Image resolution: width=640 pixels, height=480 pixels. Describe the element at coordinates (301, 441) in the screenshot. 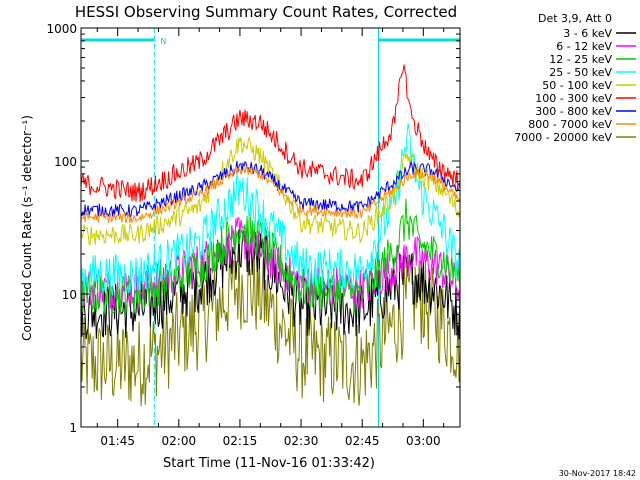

I see `x-tick-label: 02:30` at that location.